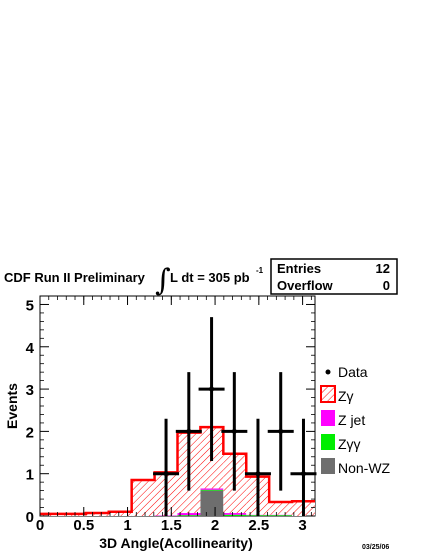 The height and width of the screenshot is (555, 429). What do you see at coordinates (215, 525) in the screenshot?
I see `x-tick-label: 2` at bounding box center [215, 525].